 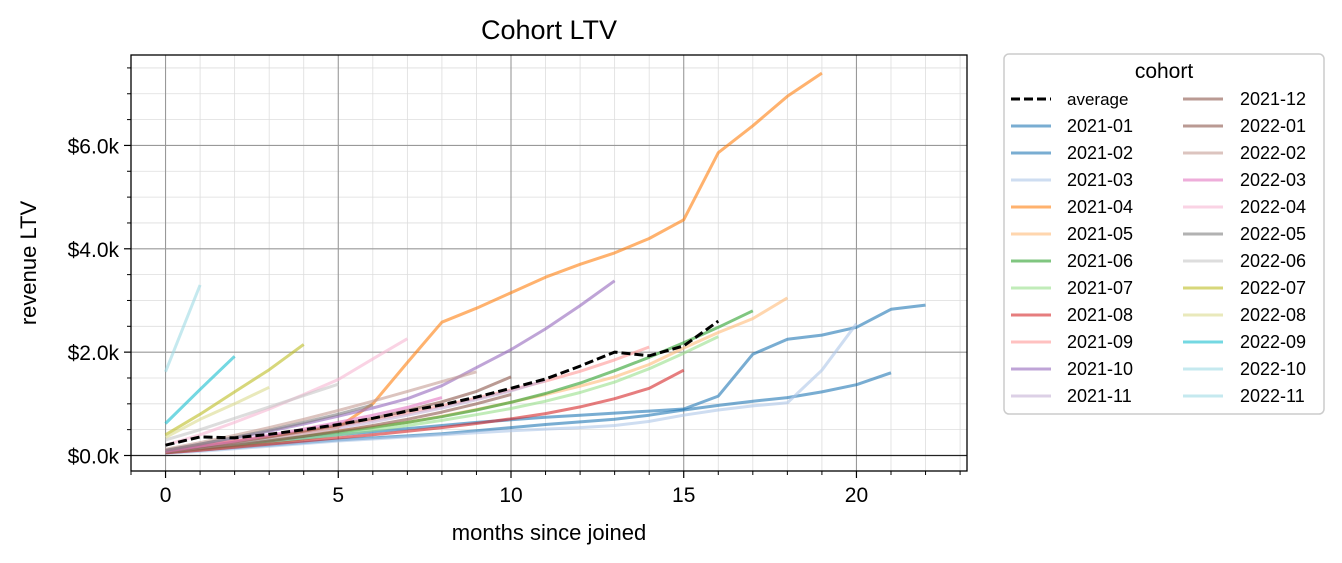 I want to click on series-line-average, so click(x=442, y=383).